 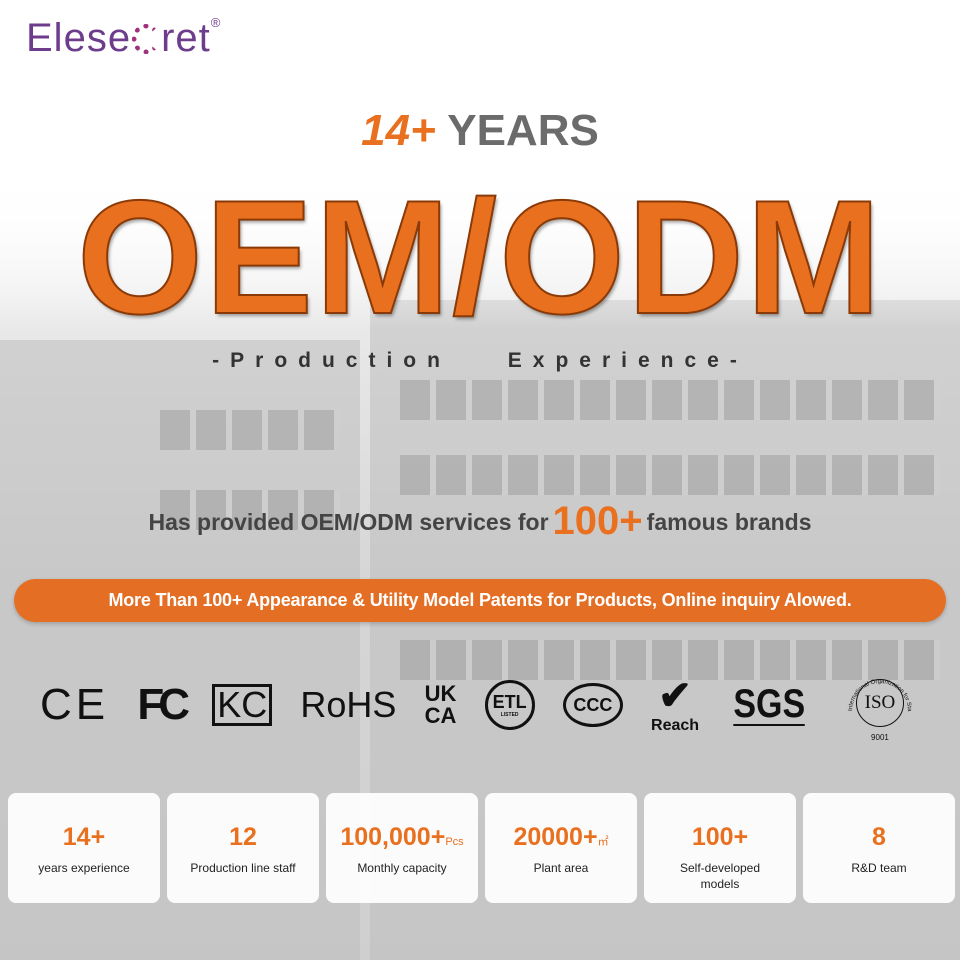 I want to click on fcc-icon: FC, so click(x=163, y=704).